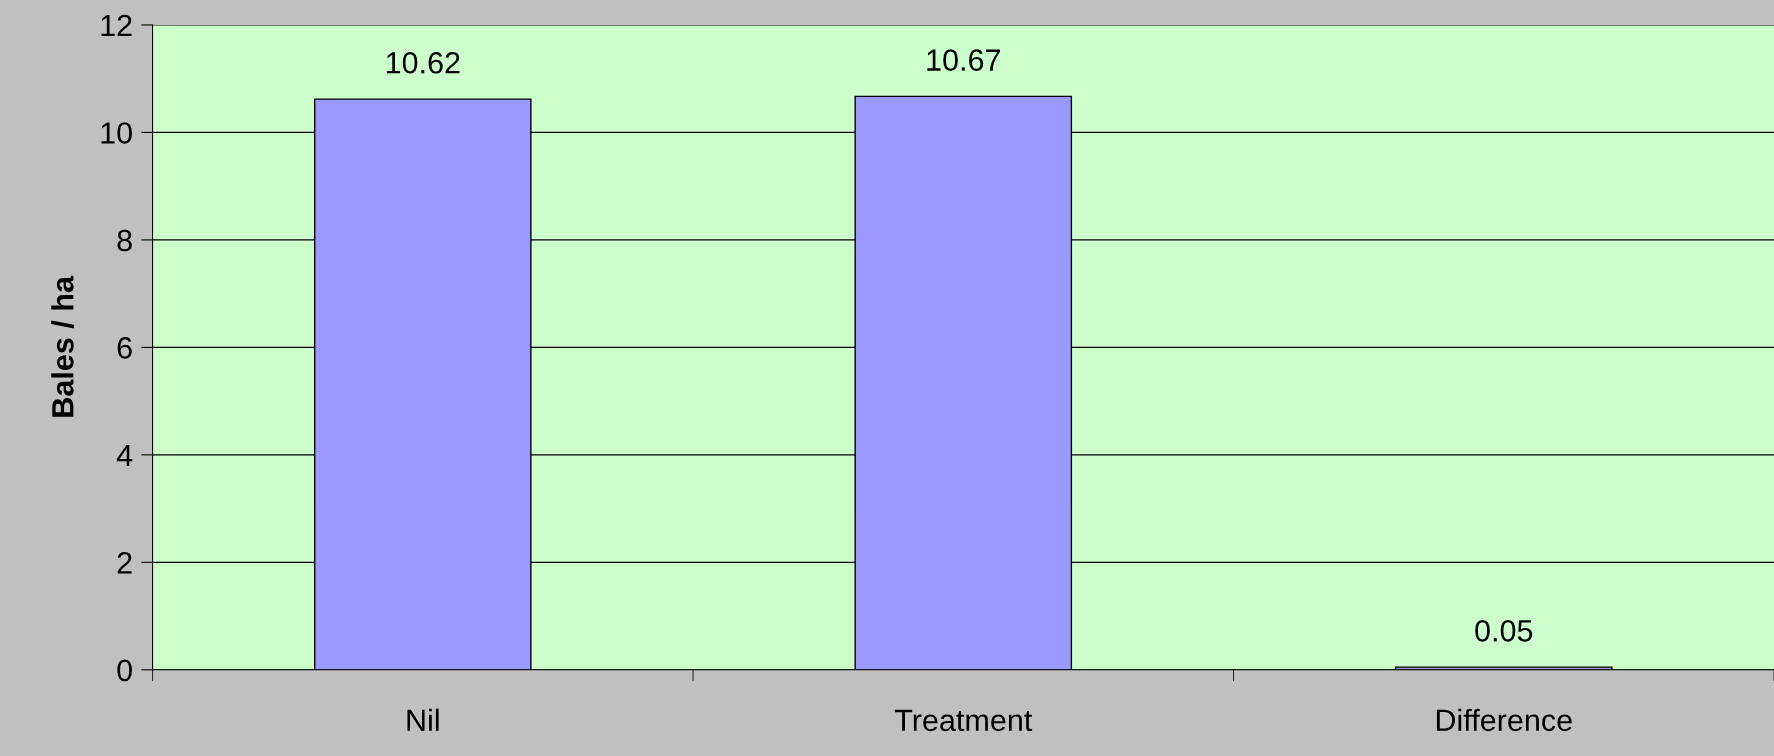 The image size is (1774, 756). Describe the element at coordinates (423, 719) in the screenshot. I see `x-tick-label: Nil` at that location.